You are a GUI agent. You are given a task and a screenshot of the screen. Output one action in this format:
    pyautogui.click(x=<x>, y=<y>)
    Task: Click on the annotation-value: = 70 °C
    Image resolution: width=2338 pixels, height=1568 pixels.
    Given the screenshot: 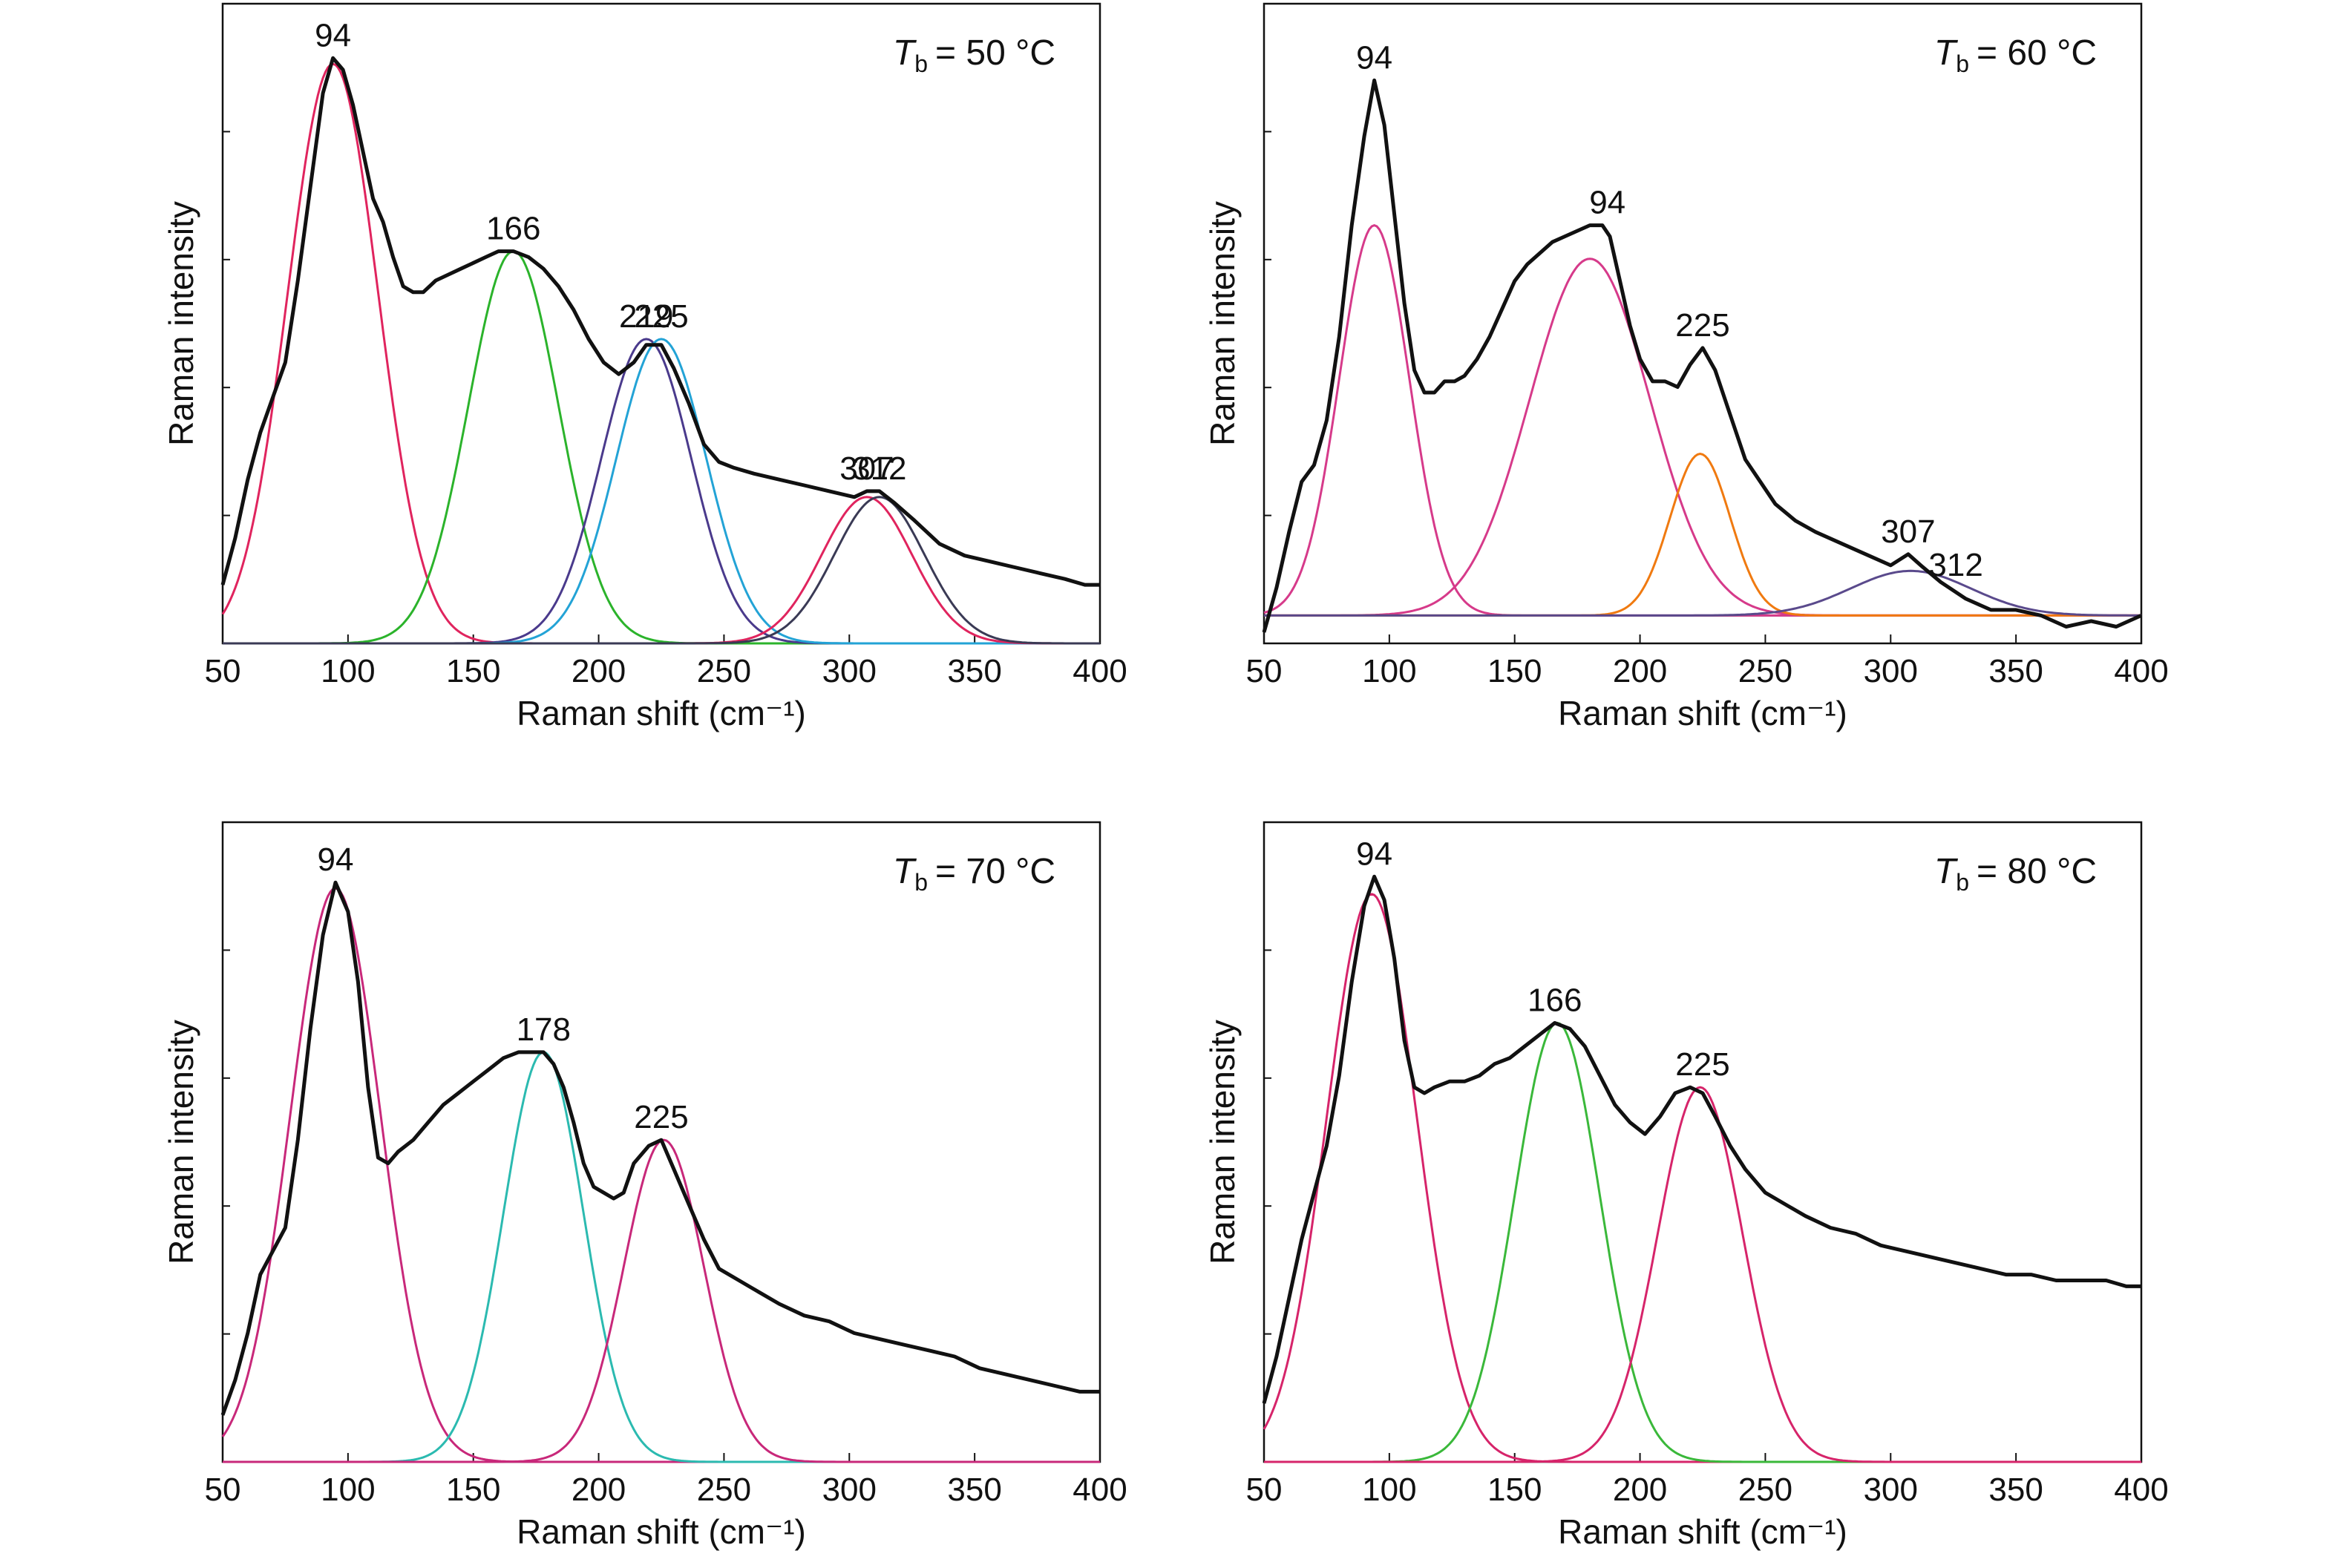 What is the action you would take?
    pyautogui.click(x=995, y=871)
    